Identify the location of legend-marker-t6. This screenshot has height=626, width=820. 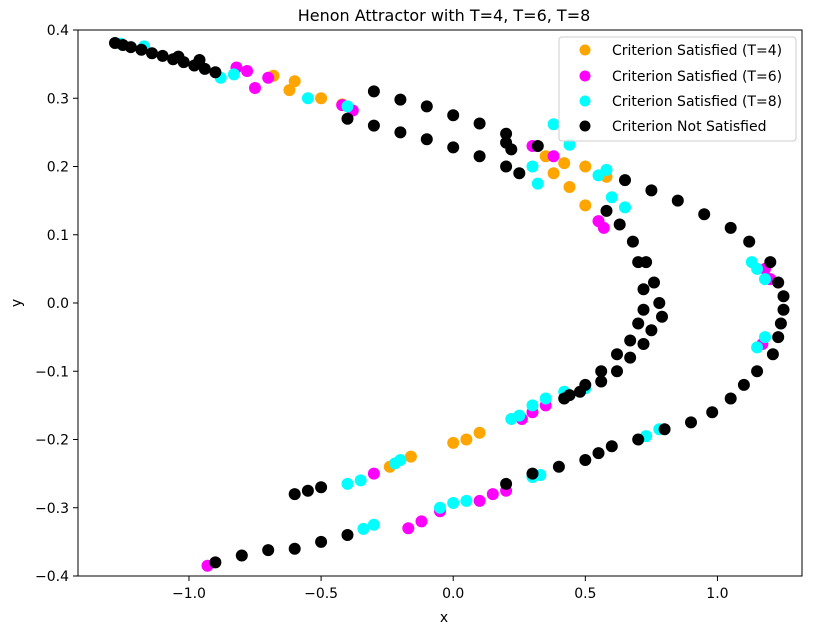
(585, 76).